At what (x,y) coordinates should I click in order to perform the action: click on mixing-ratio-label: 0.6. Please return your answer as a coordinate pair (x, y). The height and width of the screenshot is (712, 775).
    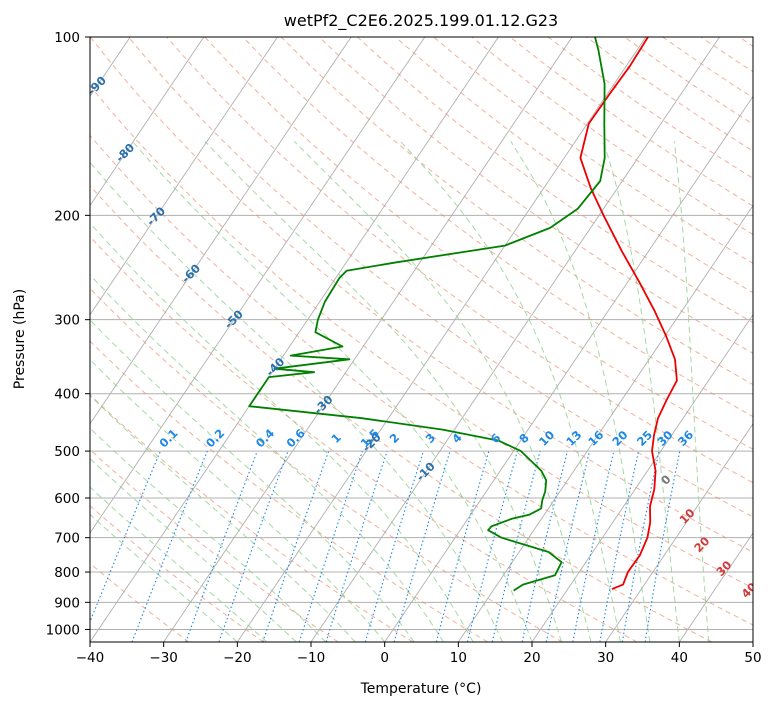
    Looking at the image, I should click on (296, 438).